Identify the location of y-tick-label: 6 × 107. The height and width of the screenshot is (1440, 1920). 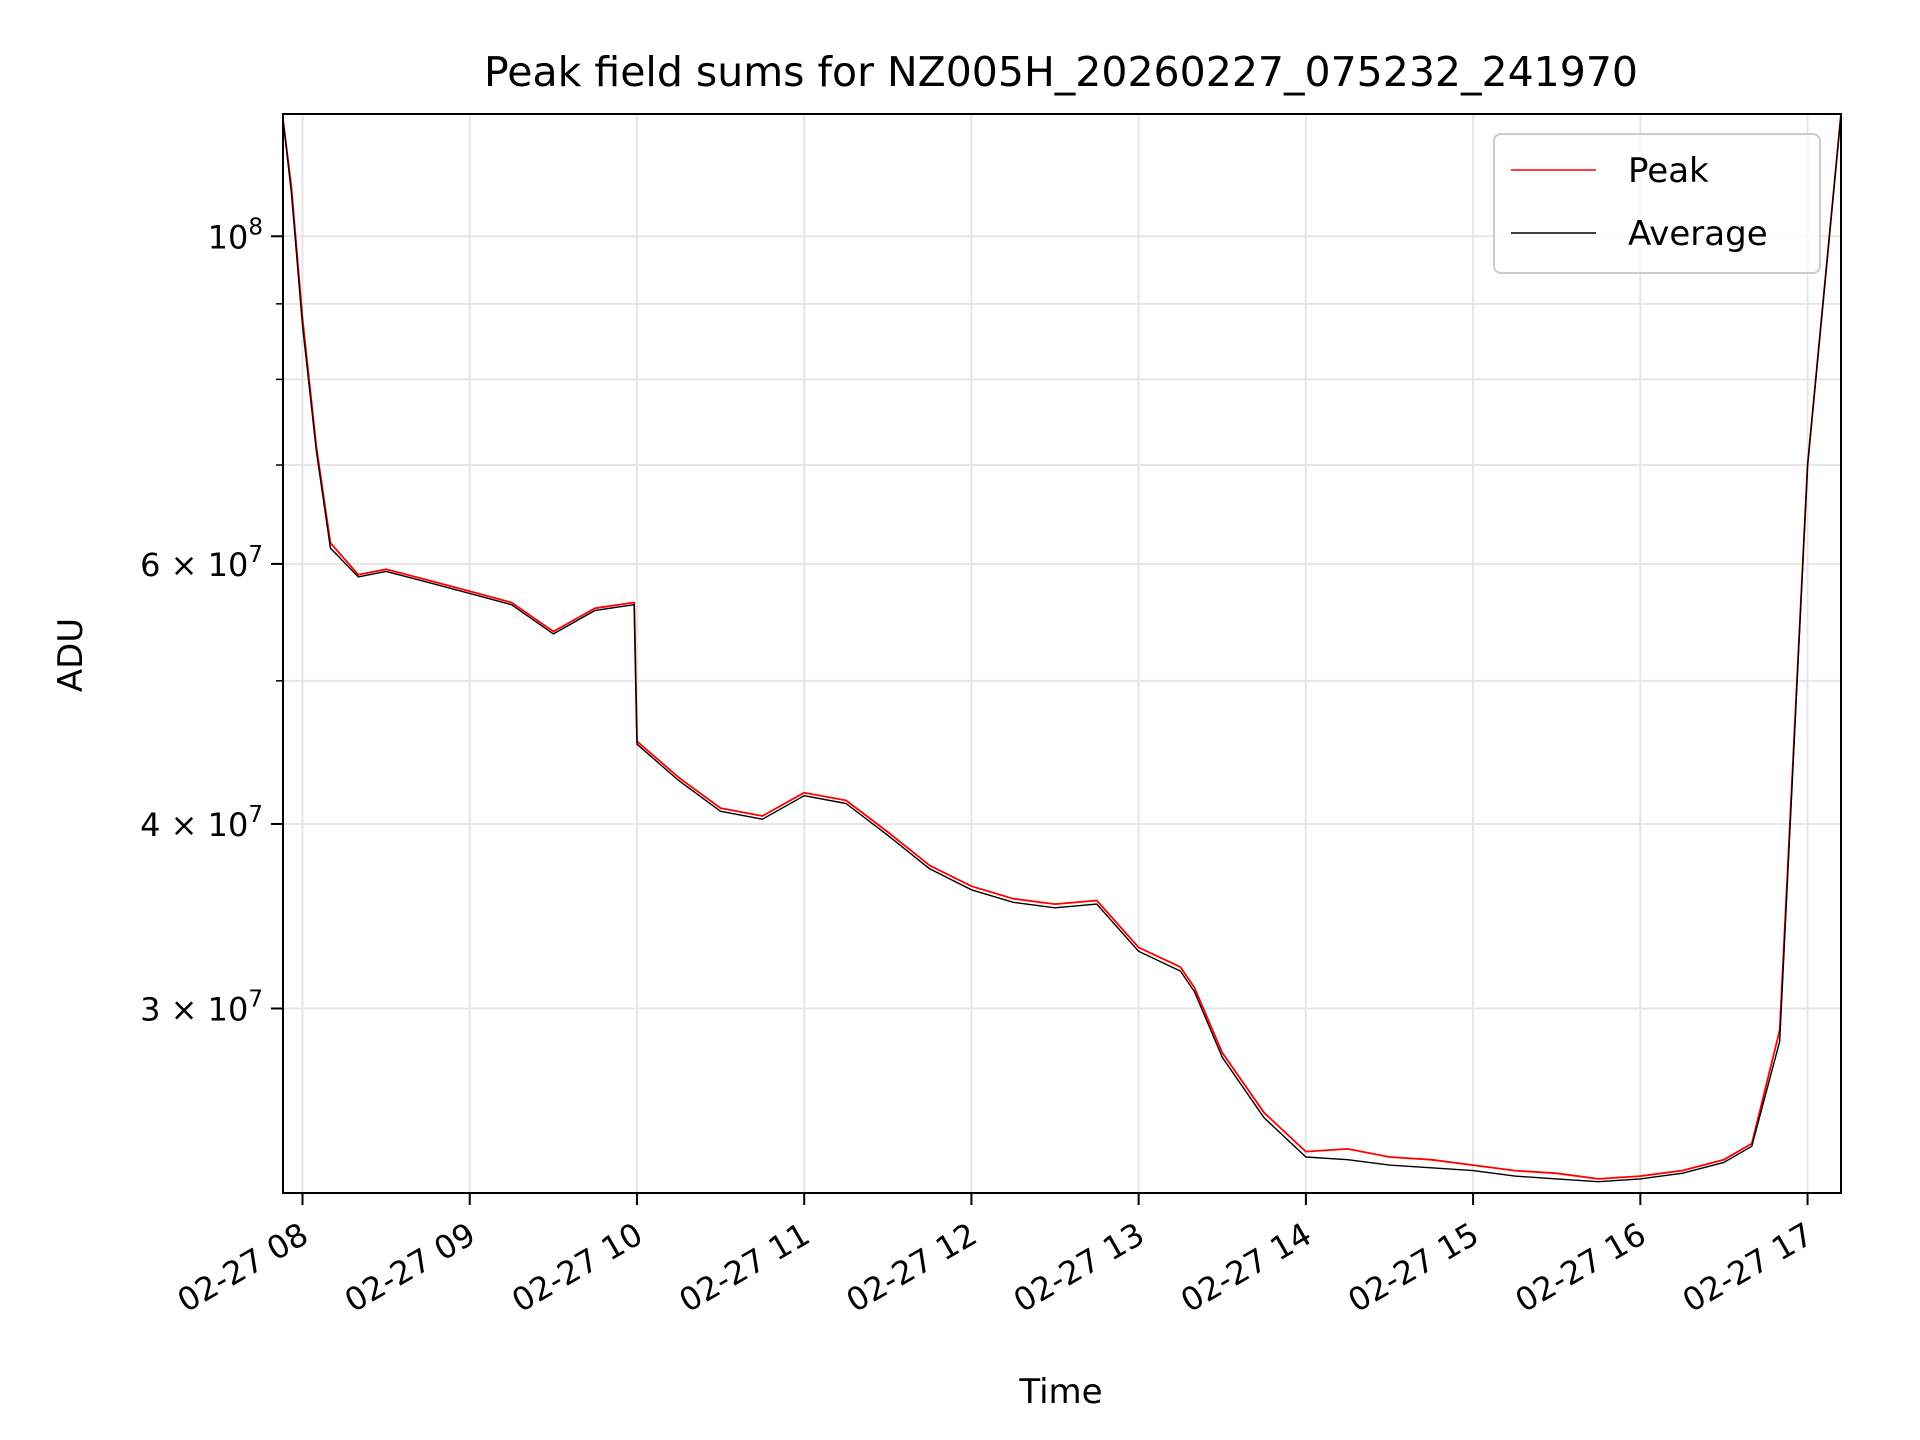
(201, 563).